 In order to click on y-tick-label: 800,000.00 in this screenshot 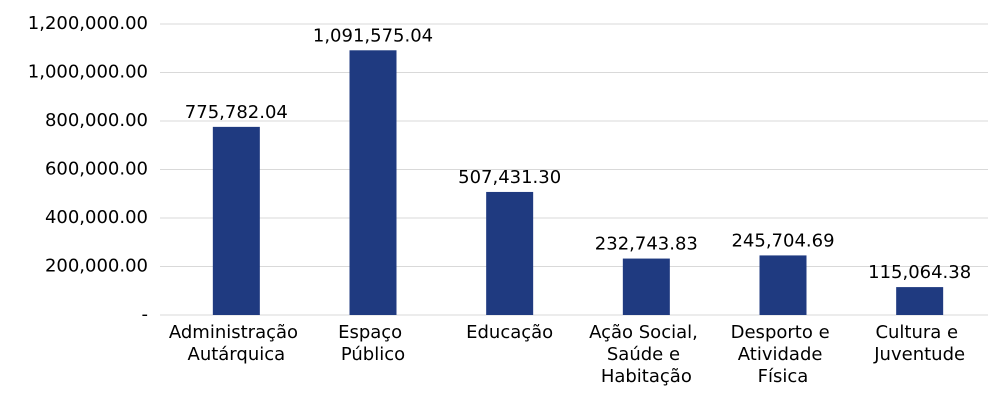, I will do `click(96, 120)`.